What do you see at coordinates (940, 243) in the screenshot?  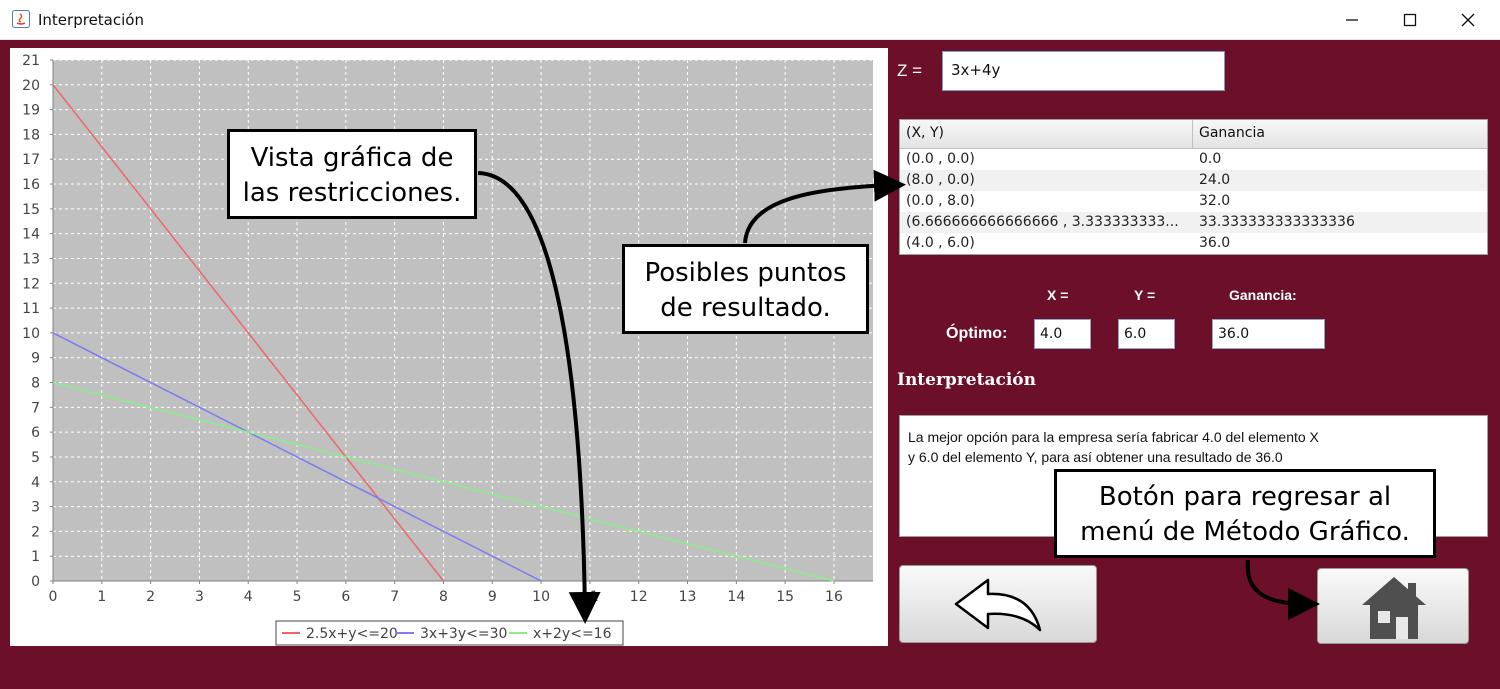 I see `cell-point: (4.0 , 6.0)` at bounding box center [940, 243].